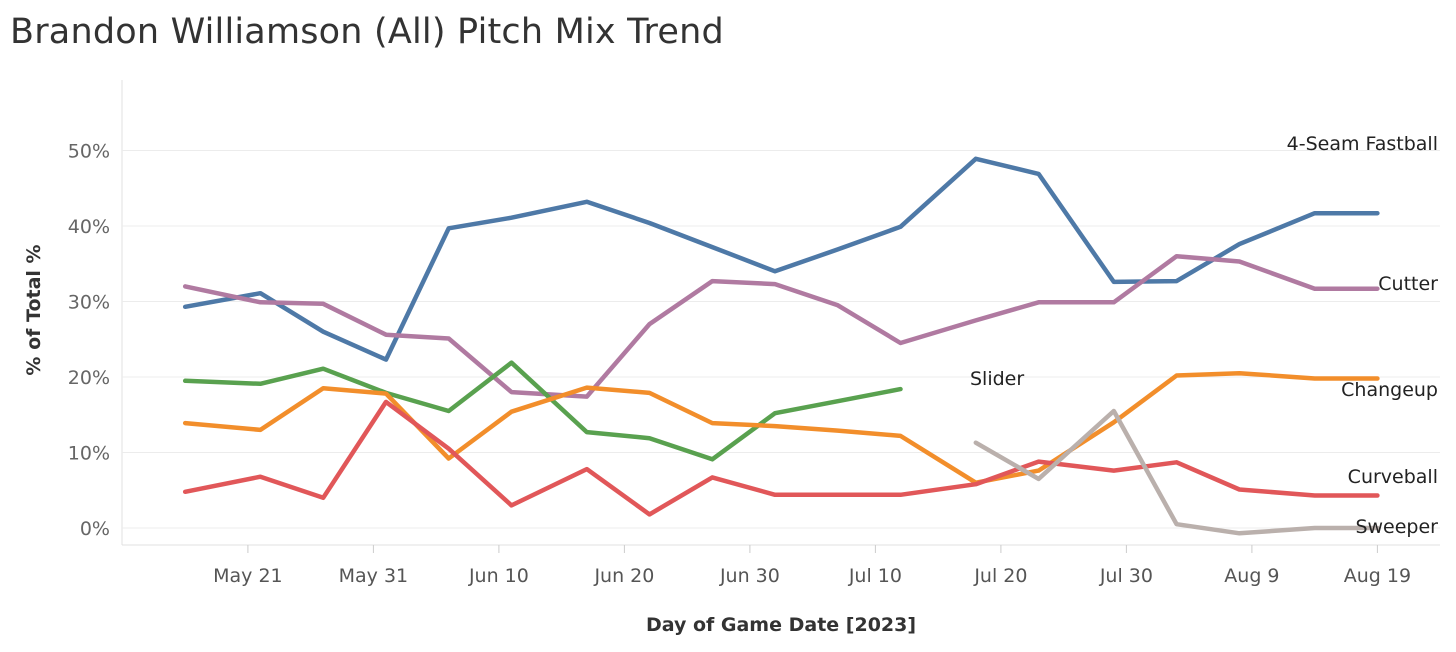 The image size is (1456, 652). Describe the element at coordinates (875, 576) in the screenshot. I see `x-tick-label: Jul 10` at that location.